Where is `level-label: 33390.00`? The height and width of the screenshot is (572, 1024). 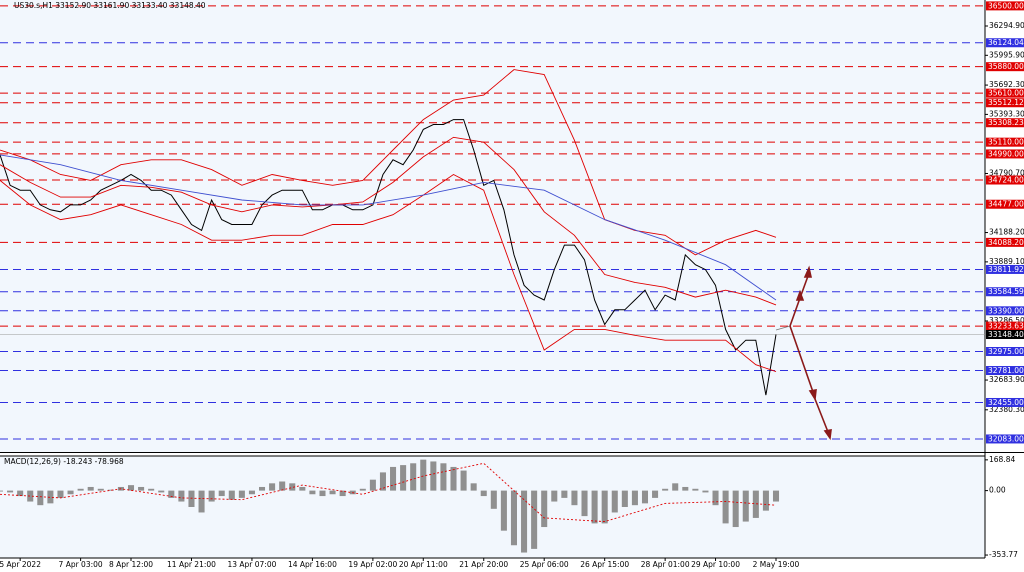 level-label: 33390.00 is located at coordinates (1006, 310).